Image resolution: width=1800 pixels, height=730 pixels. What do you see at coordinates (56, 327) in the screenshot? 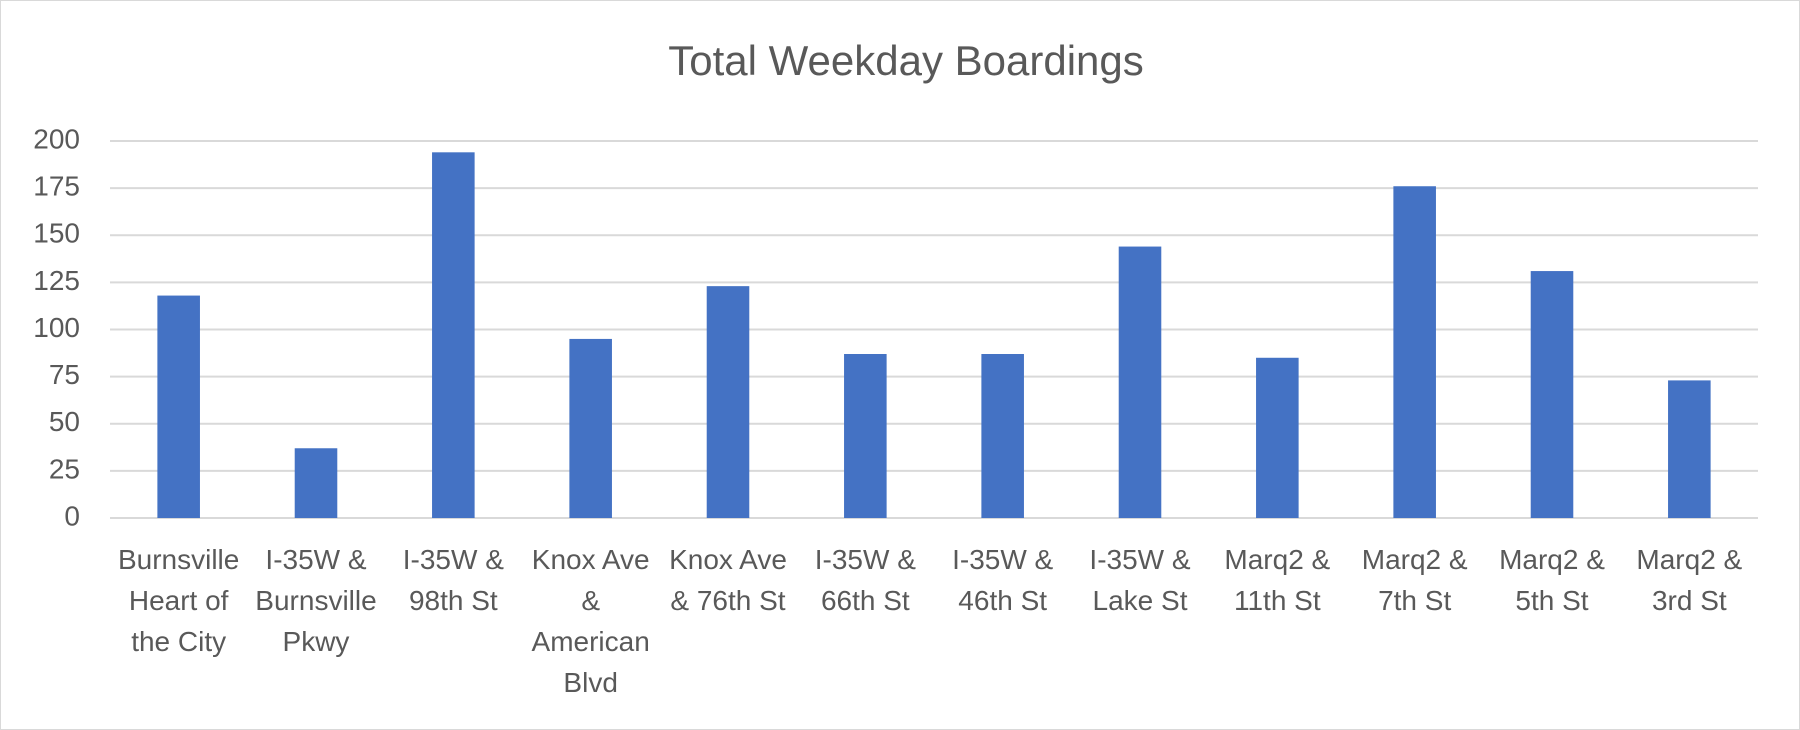
I see `y-tick-label: 100` at bounding box center [56, 327].